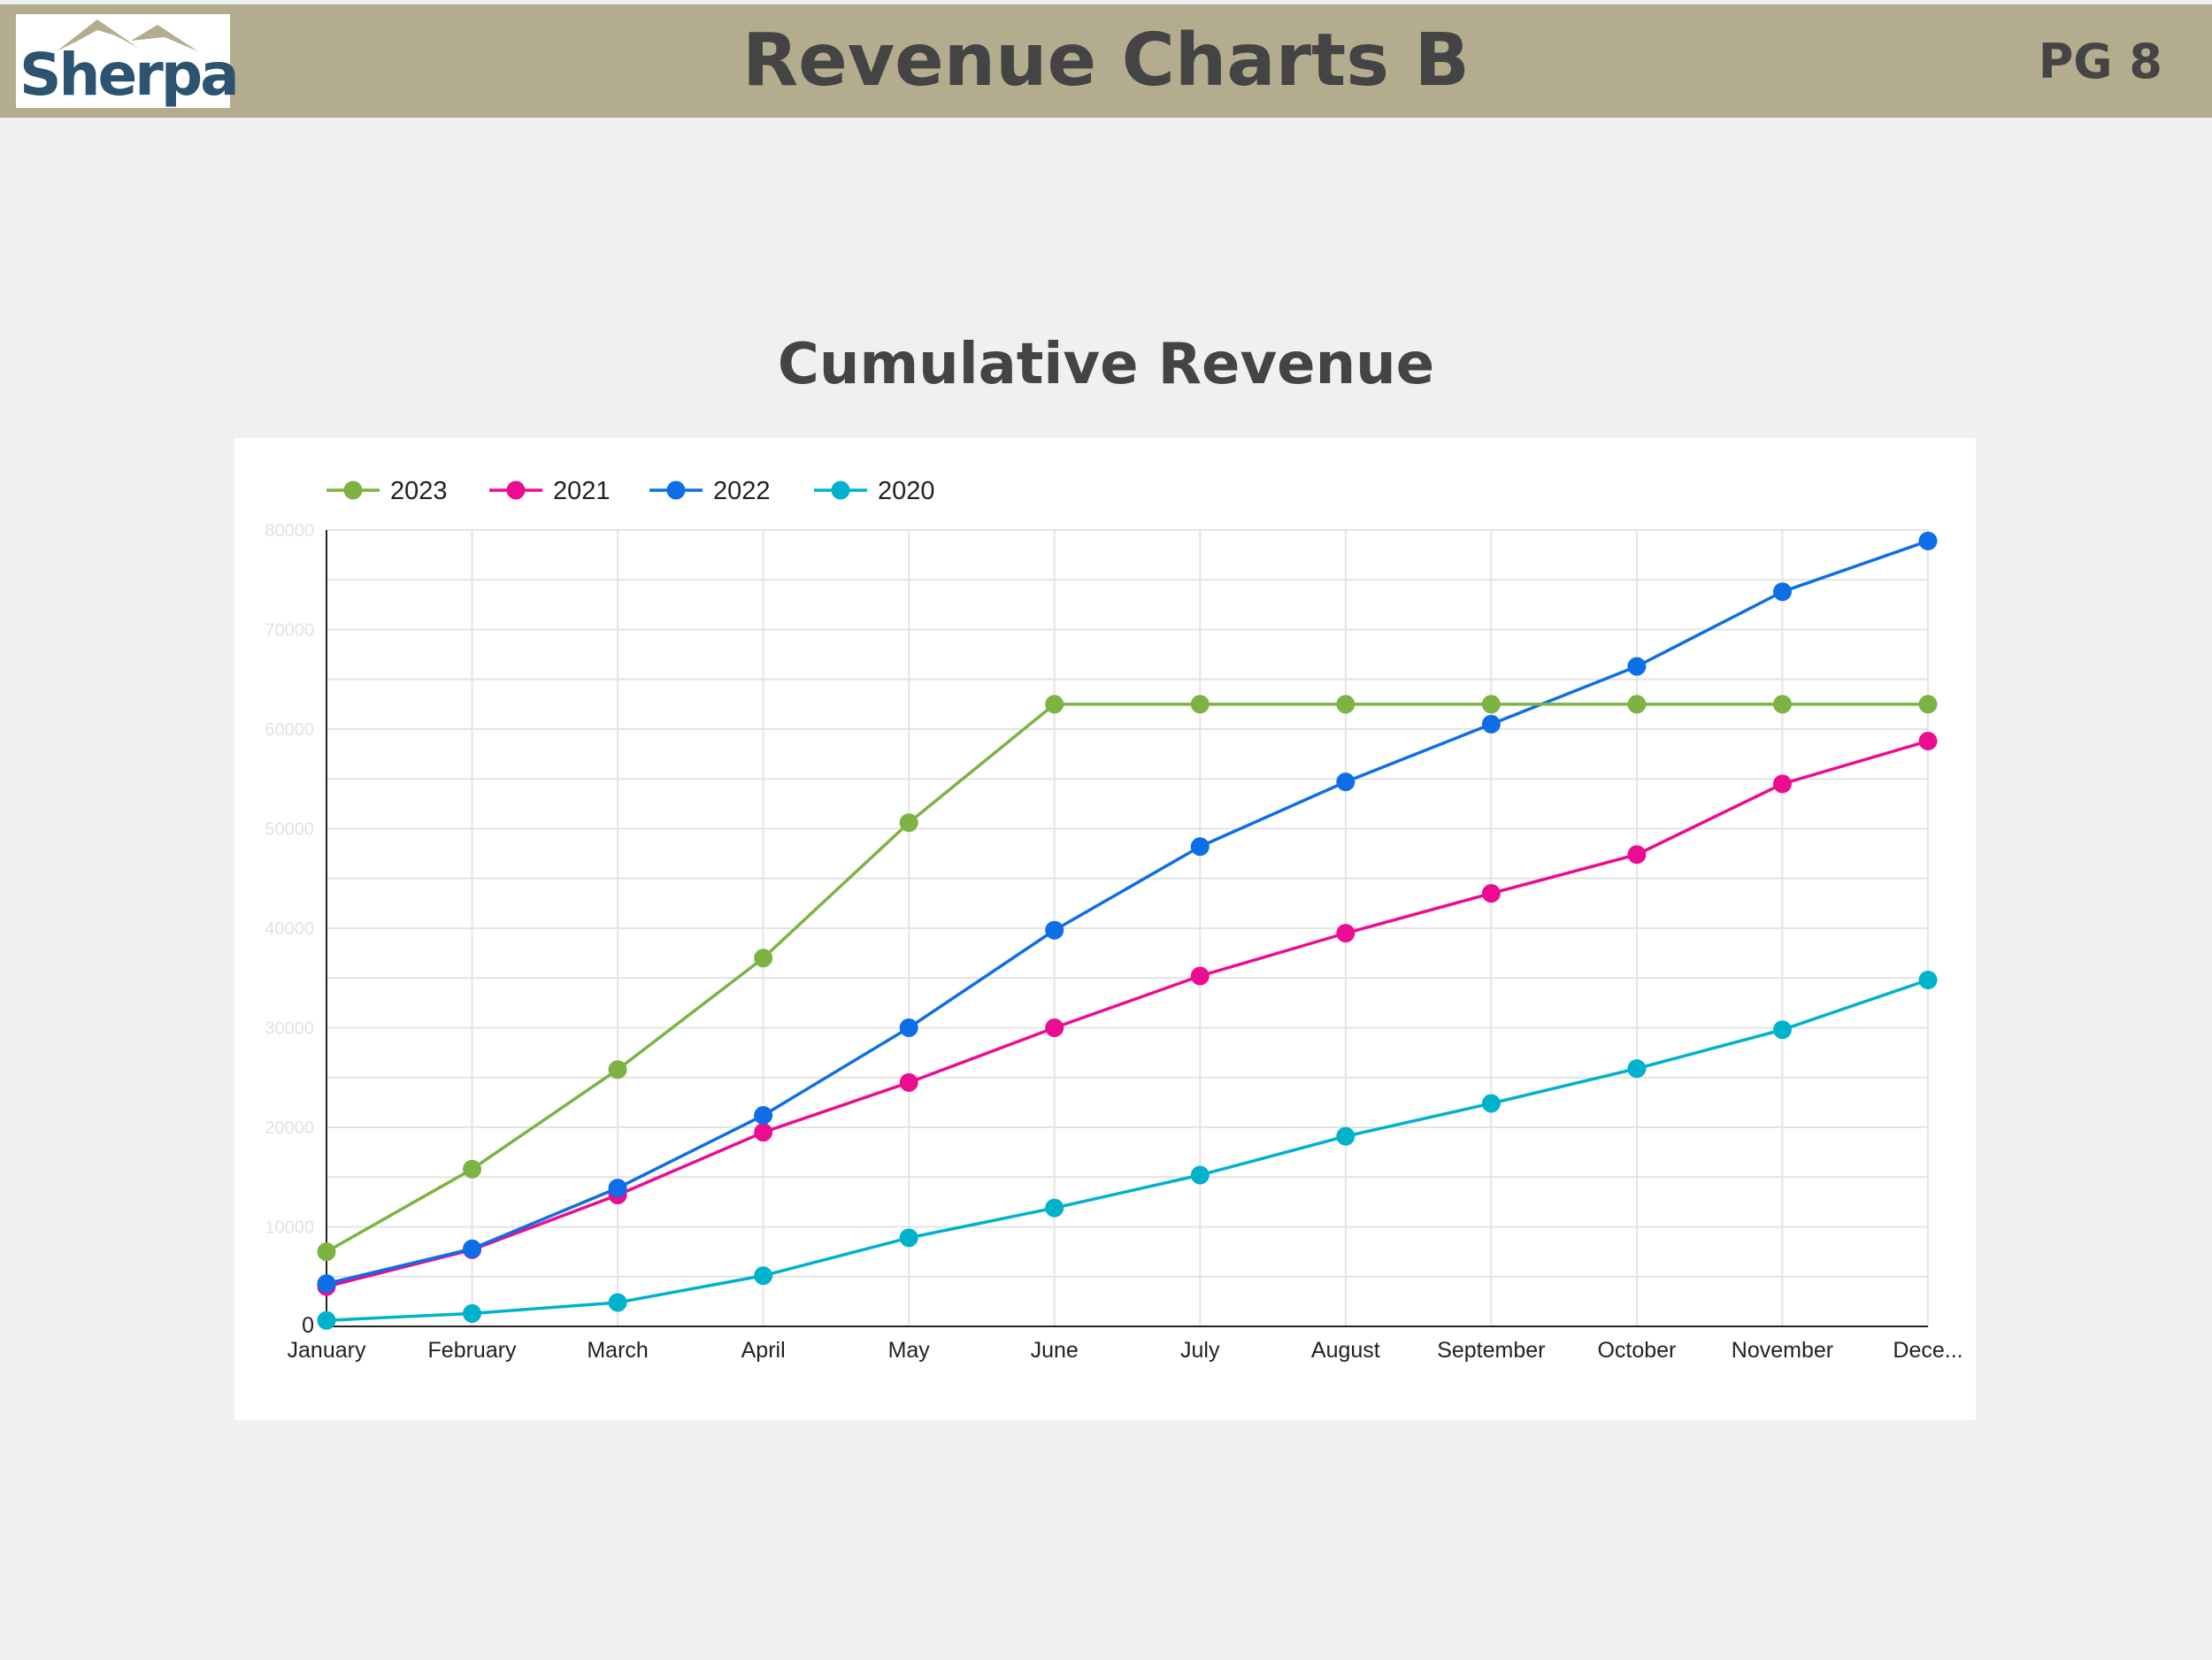 This screenshot has height=1660, width=2212. What do you see at coordinates (290, 1128) in the screenshot?
I see `y-tick-label: 20000` at bounding box center [290, 1128].